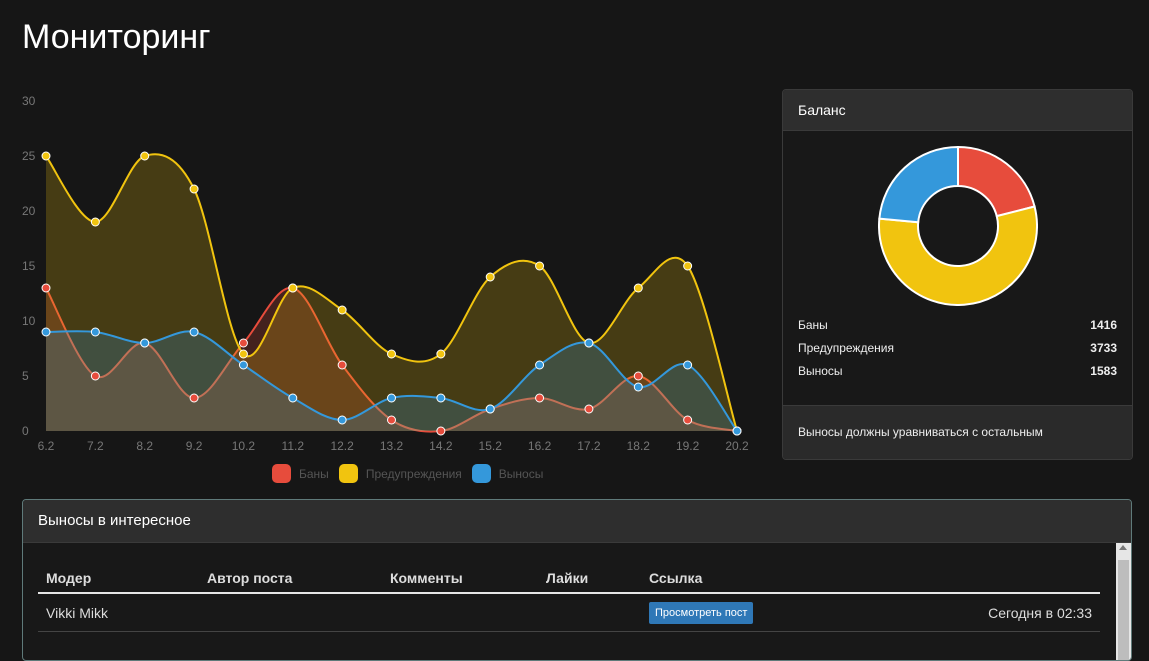 The height and width of the screenshot is (661, 1149). What do you see at coordinates (441, 446) in the screenshot?
I see `x-tick-label: 14.2` at bounding box center [441, 446].